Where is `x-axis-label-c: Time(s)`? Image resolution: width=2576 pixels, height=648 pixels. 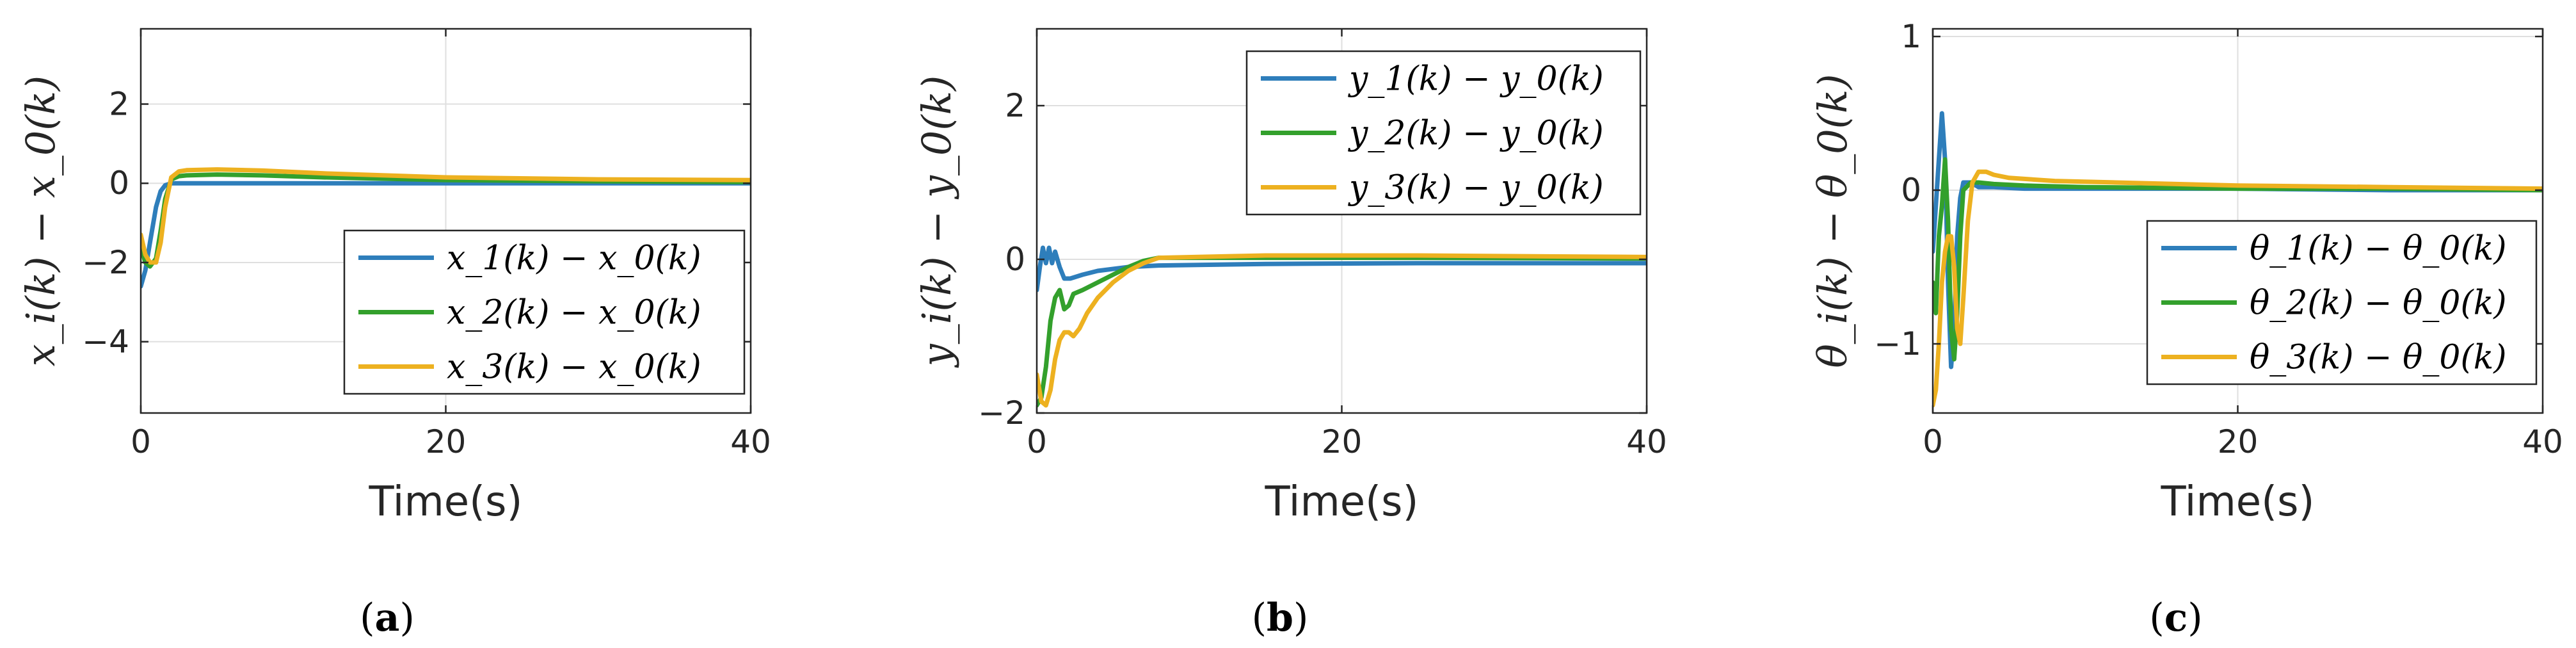 x-axis-label-c: Time(s) is located at coordinates (2238, 502).